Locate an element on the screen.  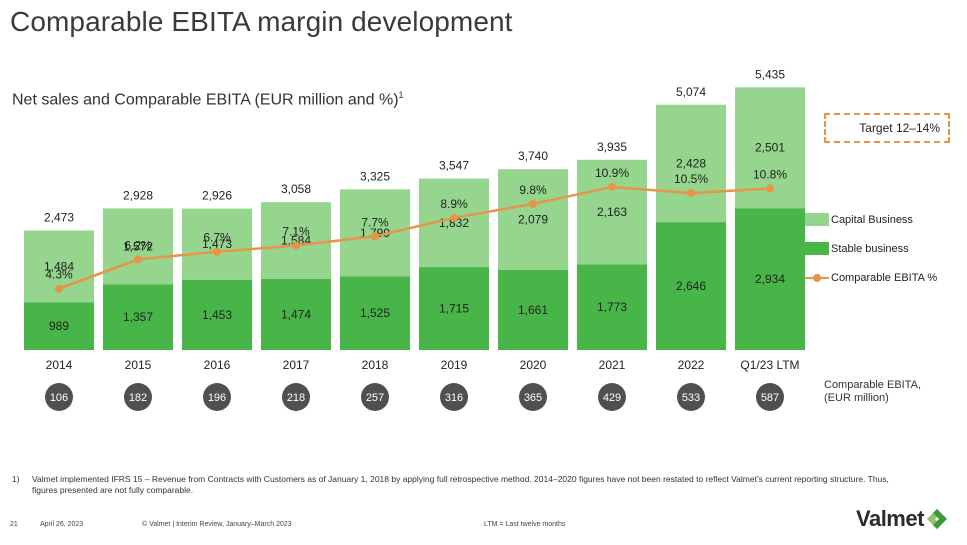
x-tick-label: 2021 is located at coordinates (612, 365).